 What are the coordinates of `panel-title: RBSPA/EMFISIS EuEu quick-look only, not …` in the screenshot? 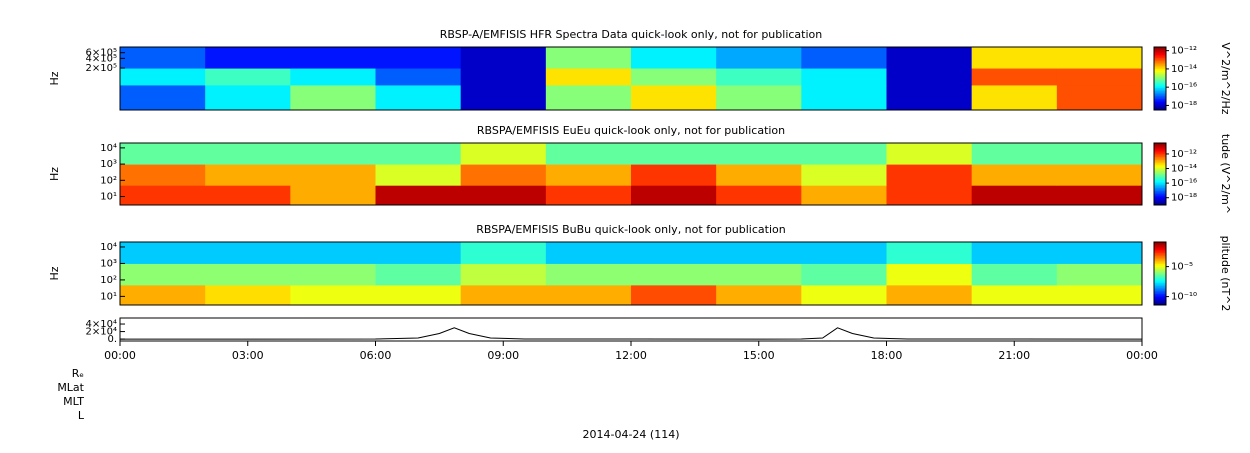 It's located at (631, 130).